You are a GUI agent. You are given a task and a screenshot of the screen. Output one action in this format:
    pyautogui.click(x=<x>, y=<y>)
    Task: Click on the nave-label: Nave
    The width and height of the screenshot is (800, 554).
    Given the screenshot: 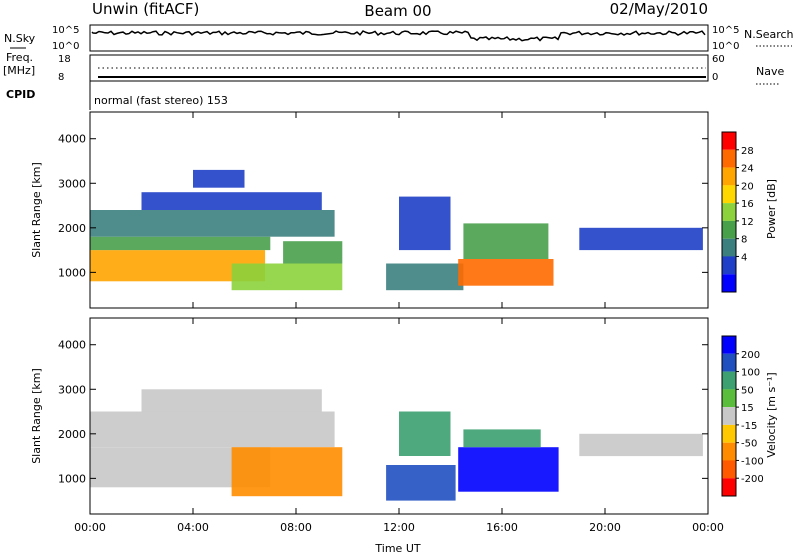 What is the action you would take?
    pyautogui.click(x=770, y=71)
    